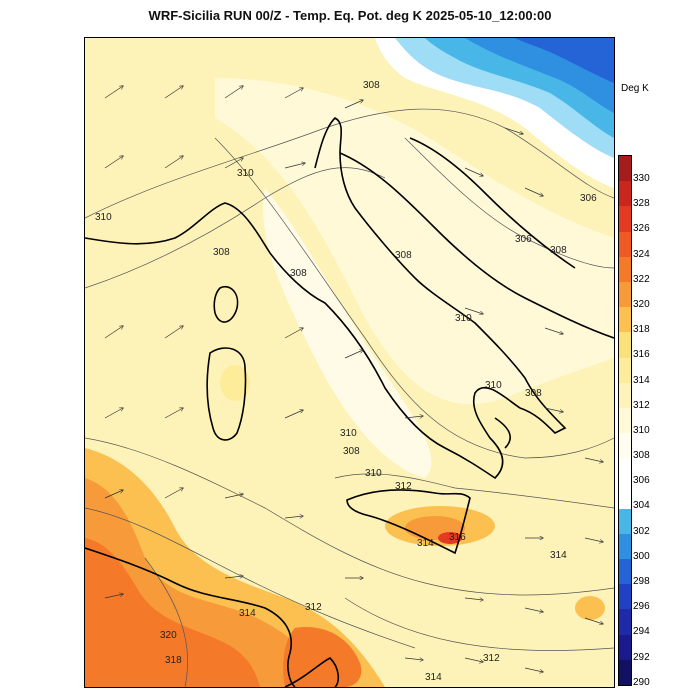 This screenshot has width=700, height=700. What do you see at coordinates (641, 254) in the screenshot?
I see `colorbar-tick-label: 324` at bounding box center [641, 254].